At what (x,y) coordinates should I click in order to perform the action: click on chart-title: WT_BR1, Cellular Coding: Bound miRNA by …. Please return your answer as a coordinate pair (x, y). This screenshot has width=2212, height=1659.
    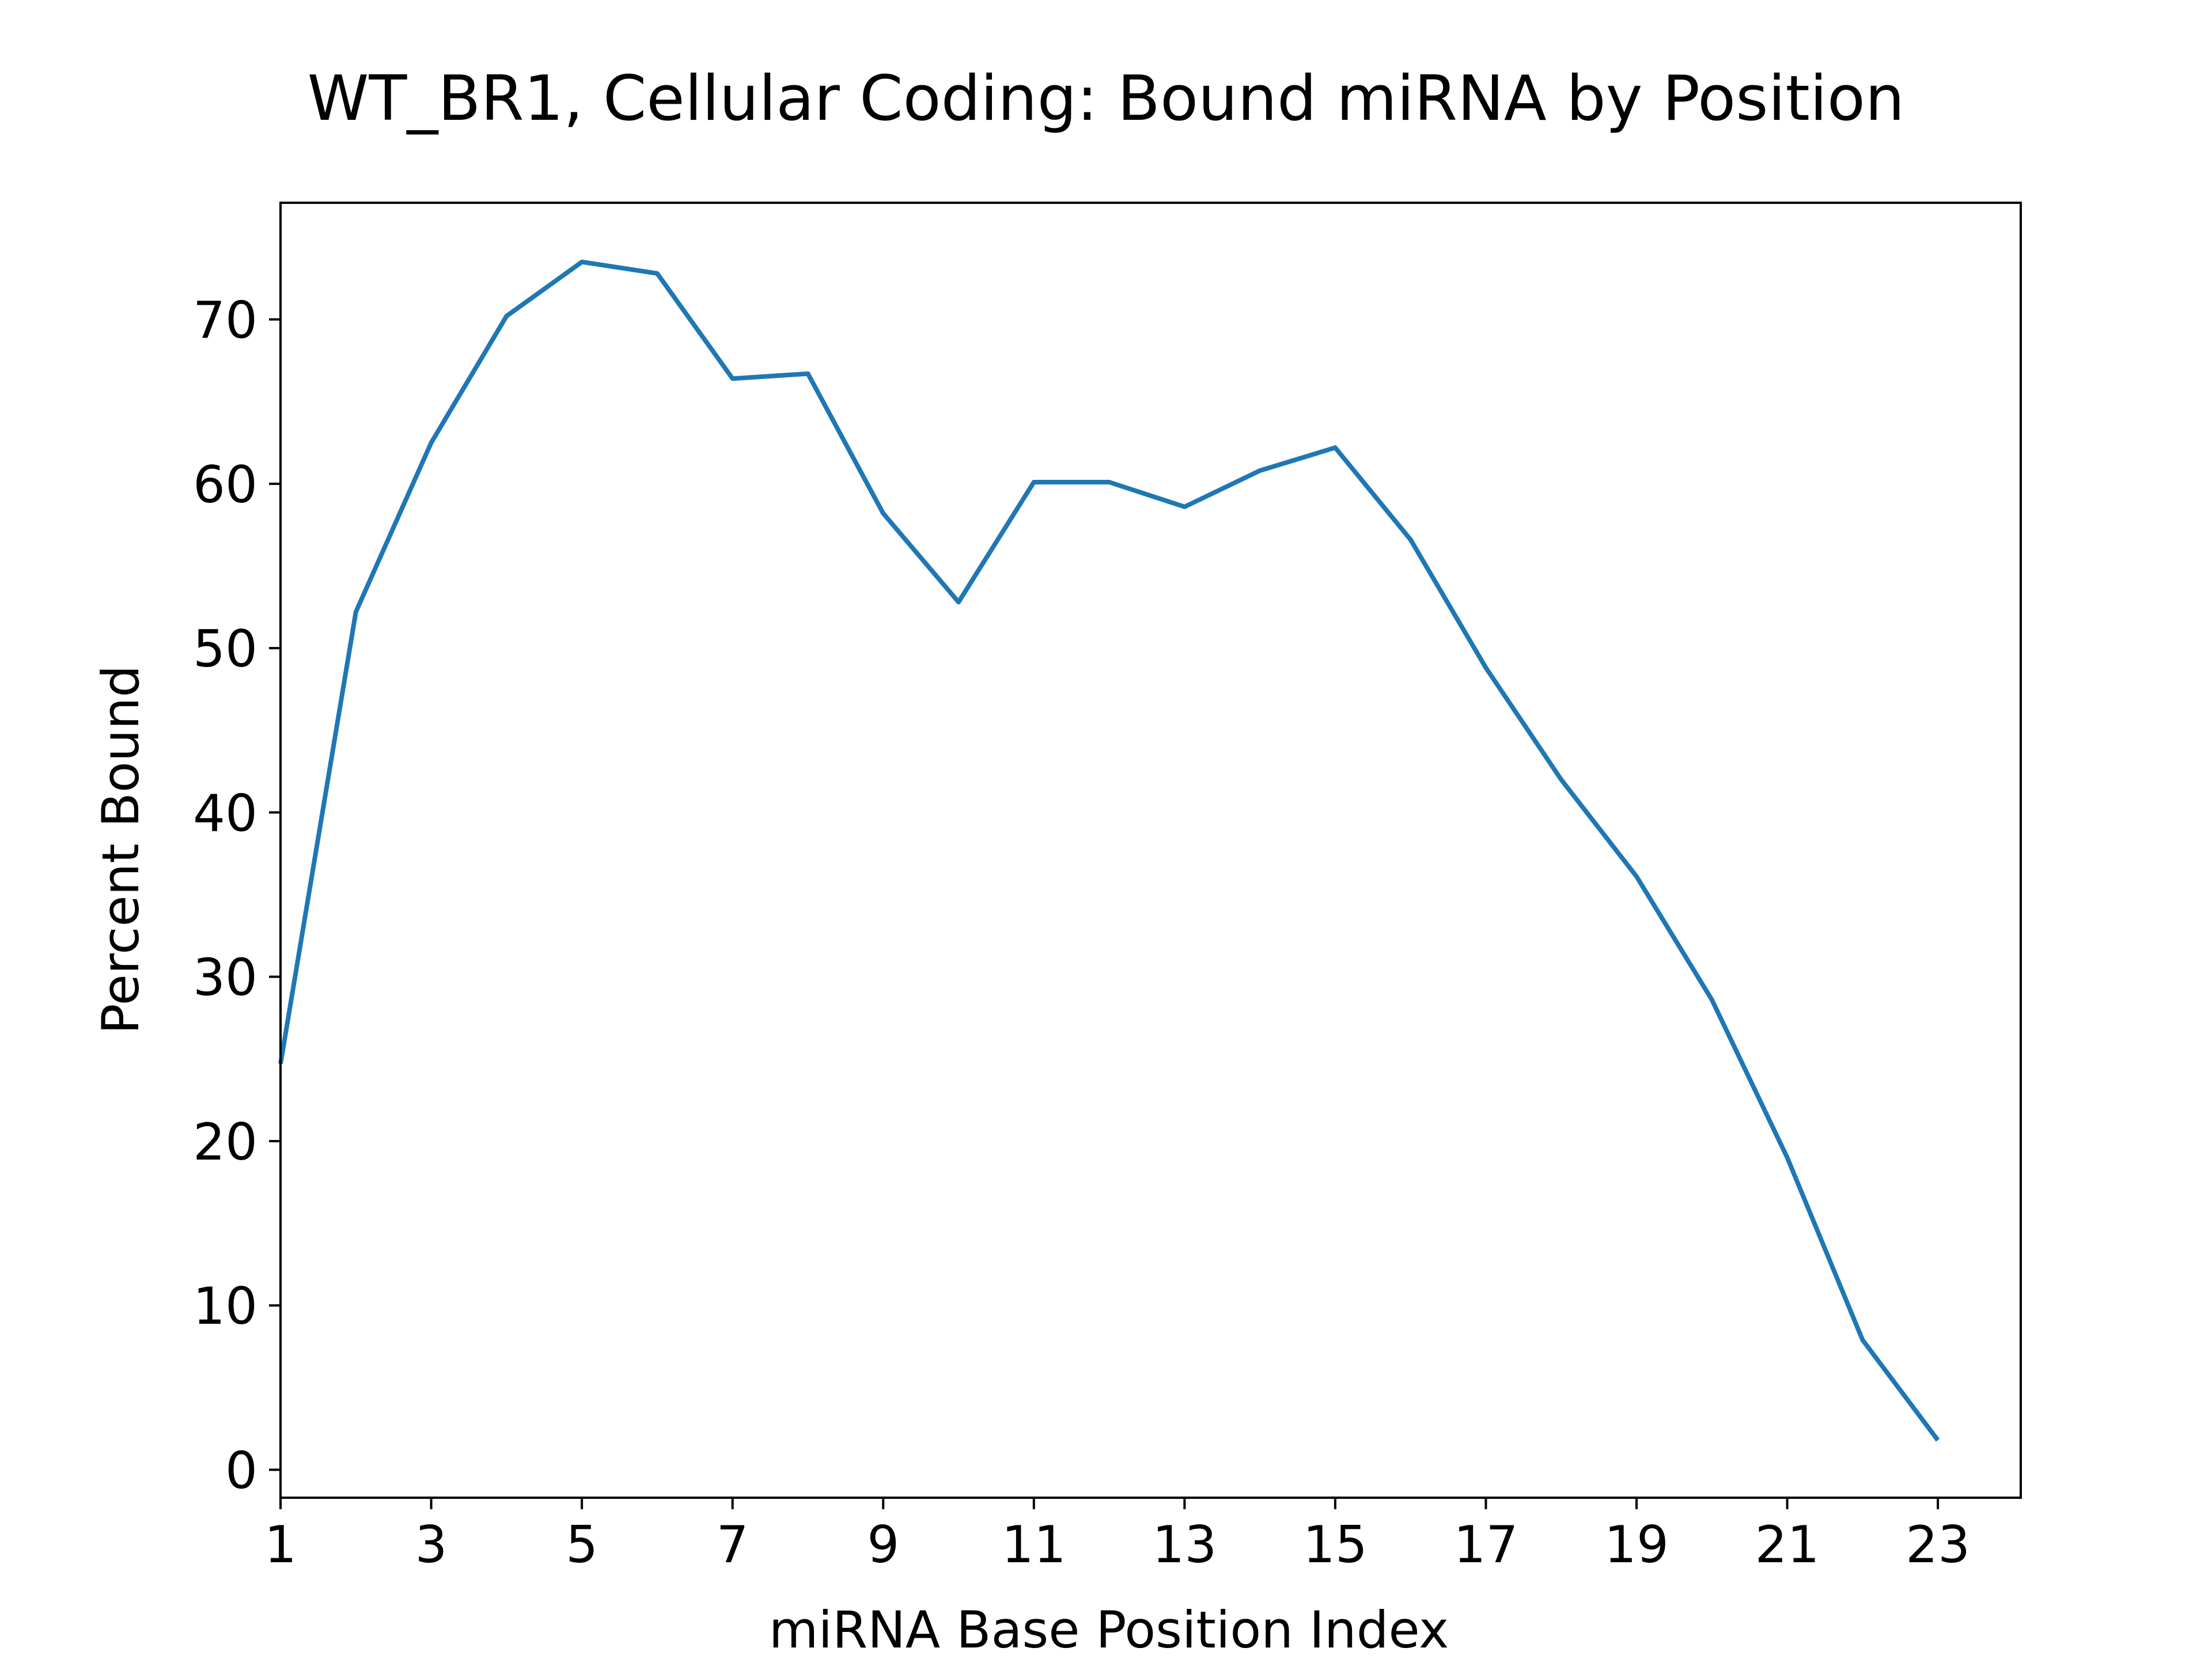
    Looking at the image, I should click on (1106, 99).